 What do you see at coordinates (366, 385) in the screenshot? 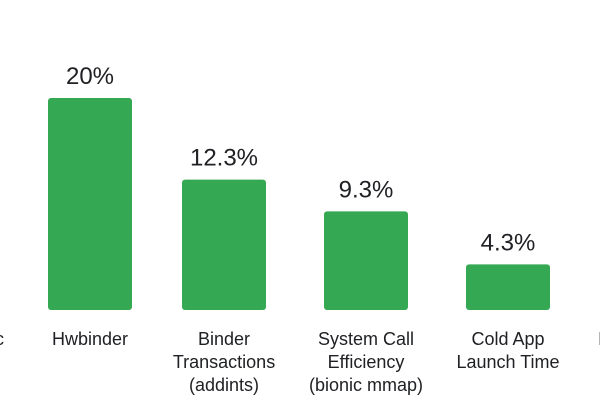
I see `category-label-2-line-2: (bionic mmap)` at bounding box center [366, 385].